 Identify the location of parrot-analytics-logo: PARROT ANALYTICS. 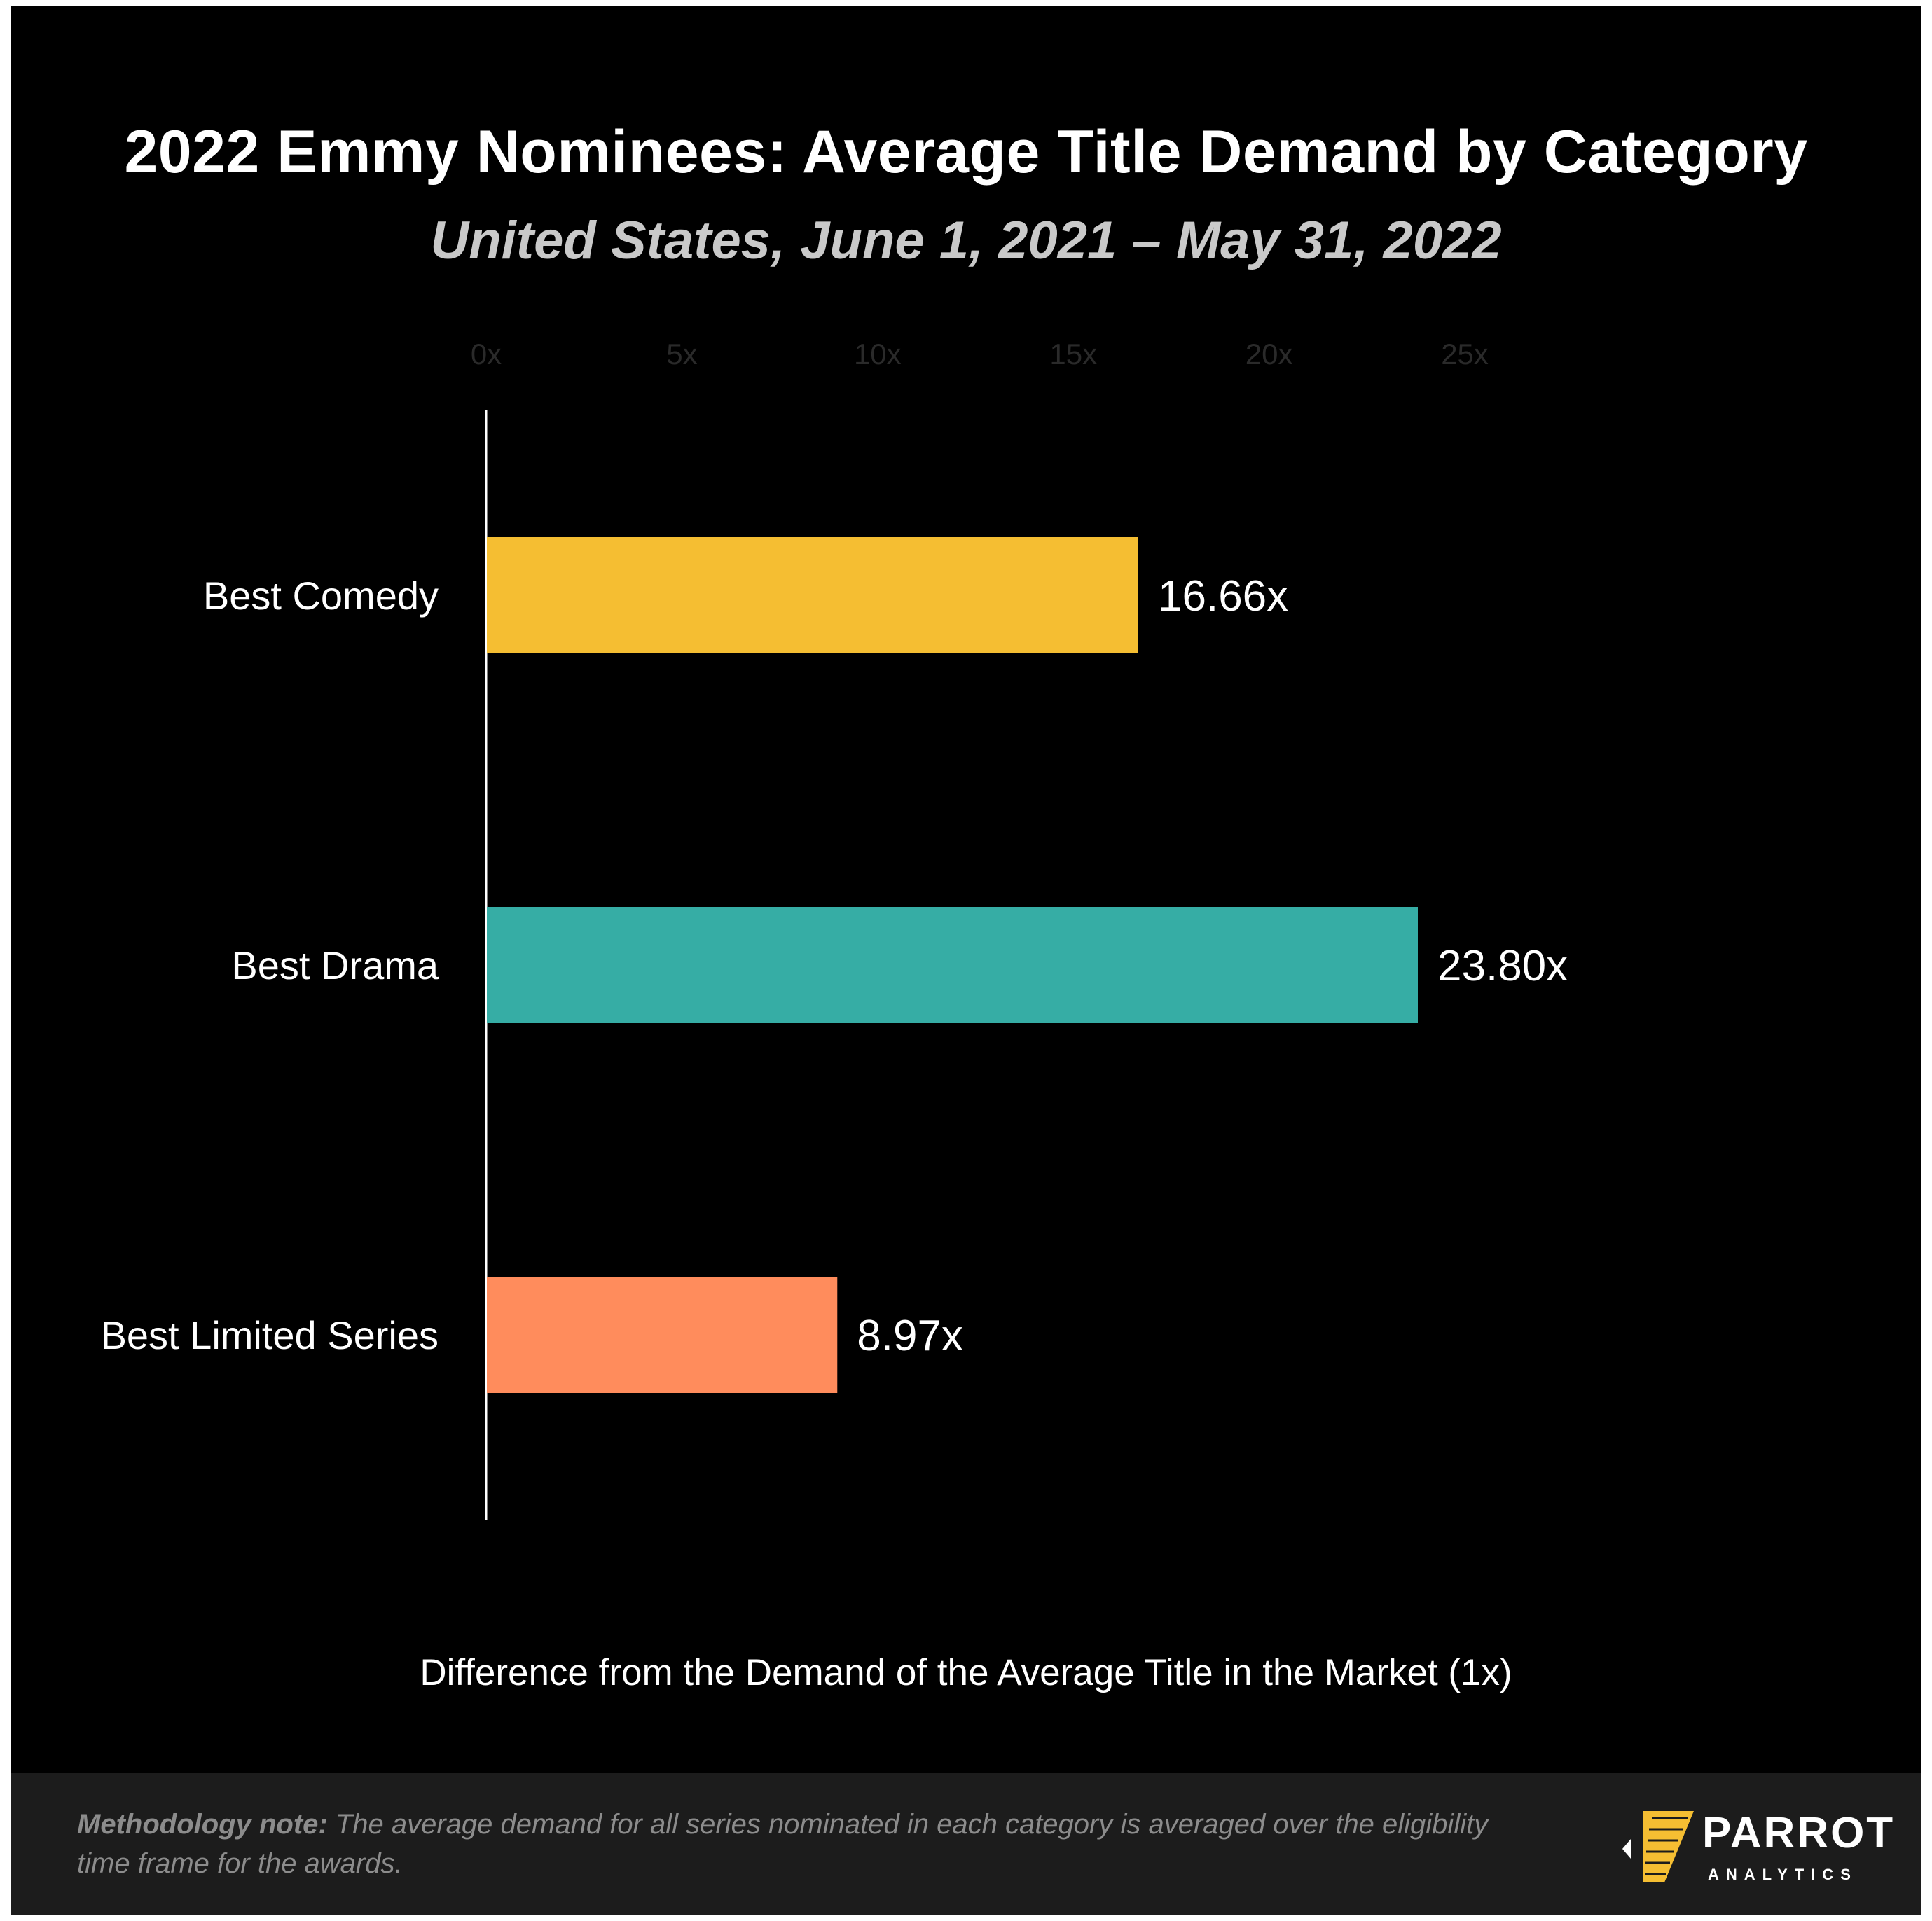
(1754, 1846).